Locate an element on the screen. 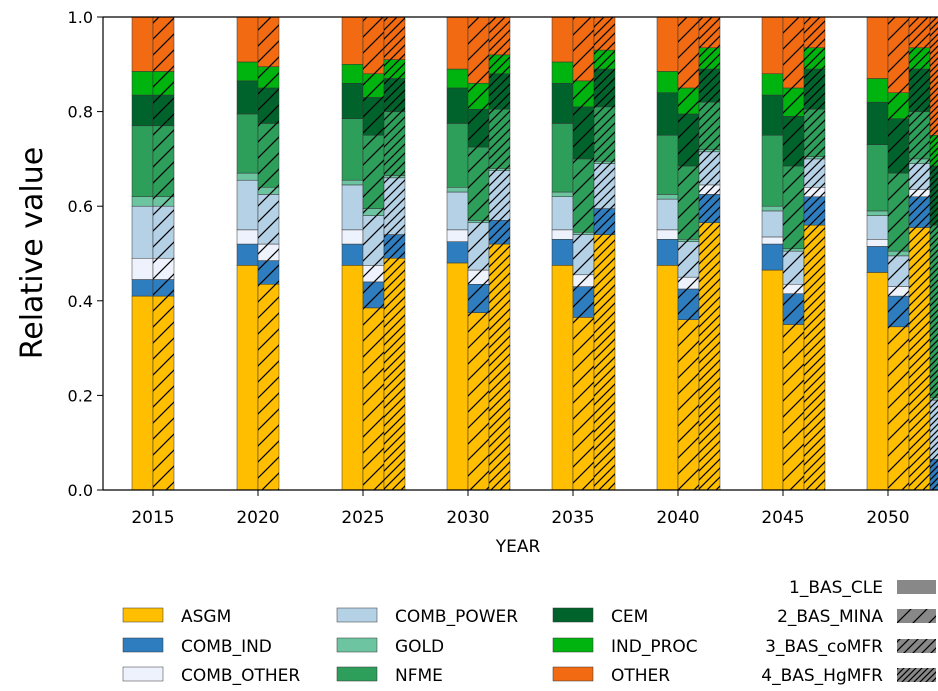 This screenshot has height=691, width=938. bar-2040-1_BAS_CLE is located at coordinates (667, 253).